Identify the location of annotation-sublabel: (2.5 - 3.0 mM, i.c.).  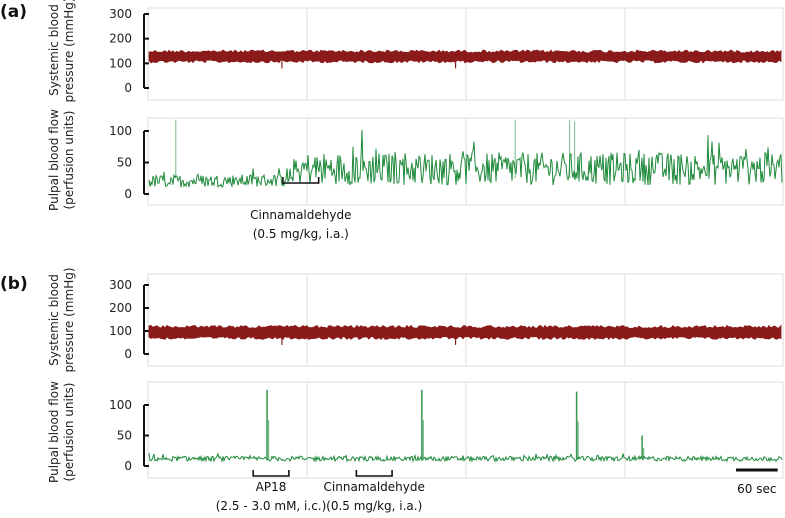
(271, 506).